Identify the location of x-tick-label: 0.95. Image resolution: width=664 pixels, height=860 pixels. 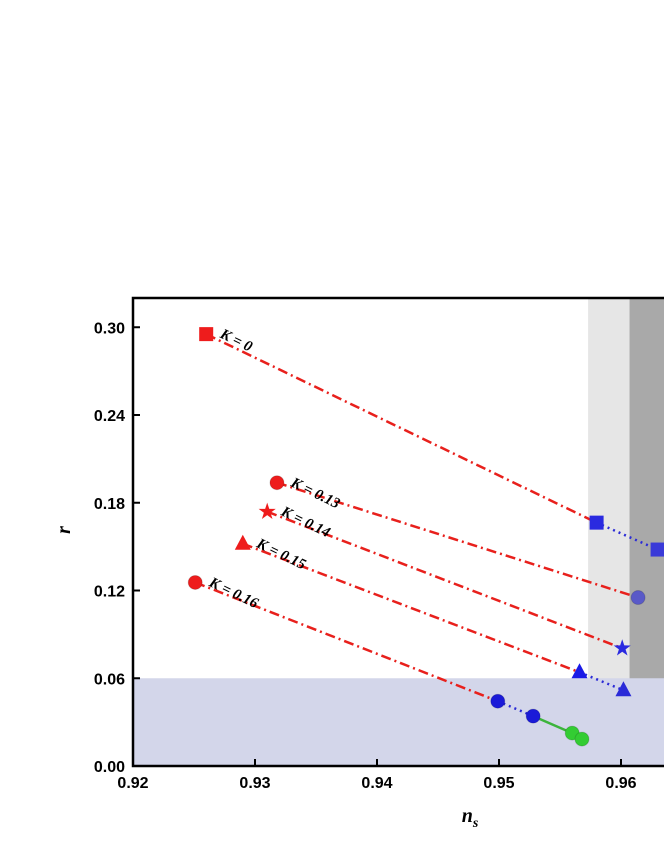
(498, 783).